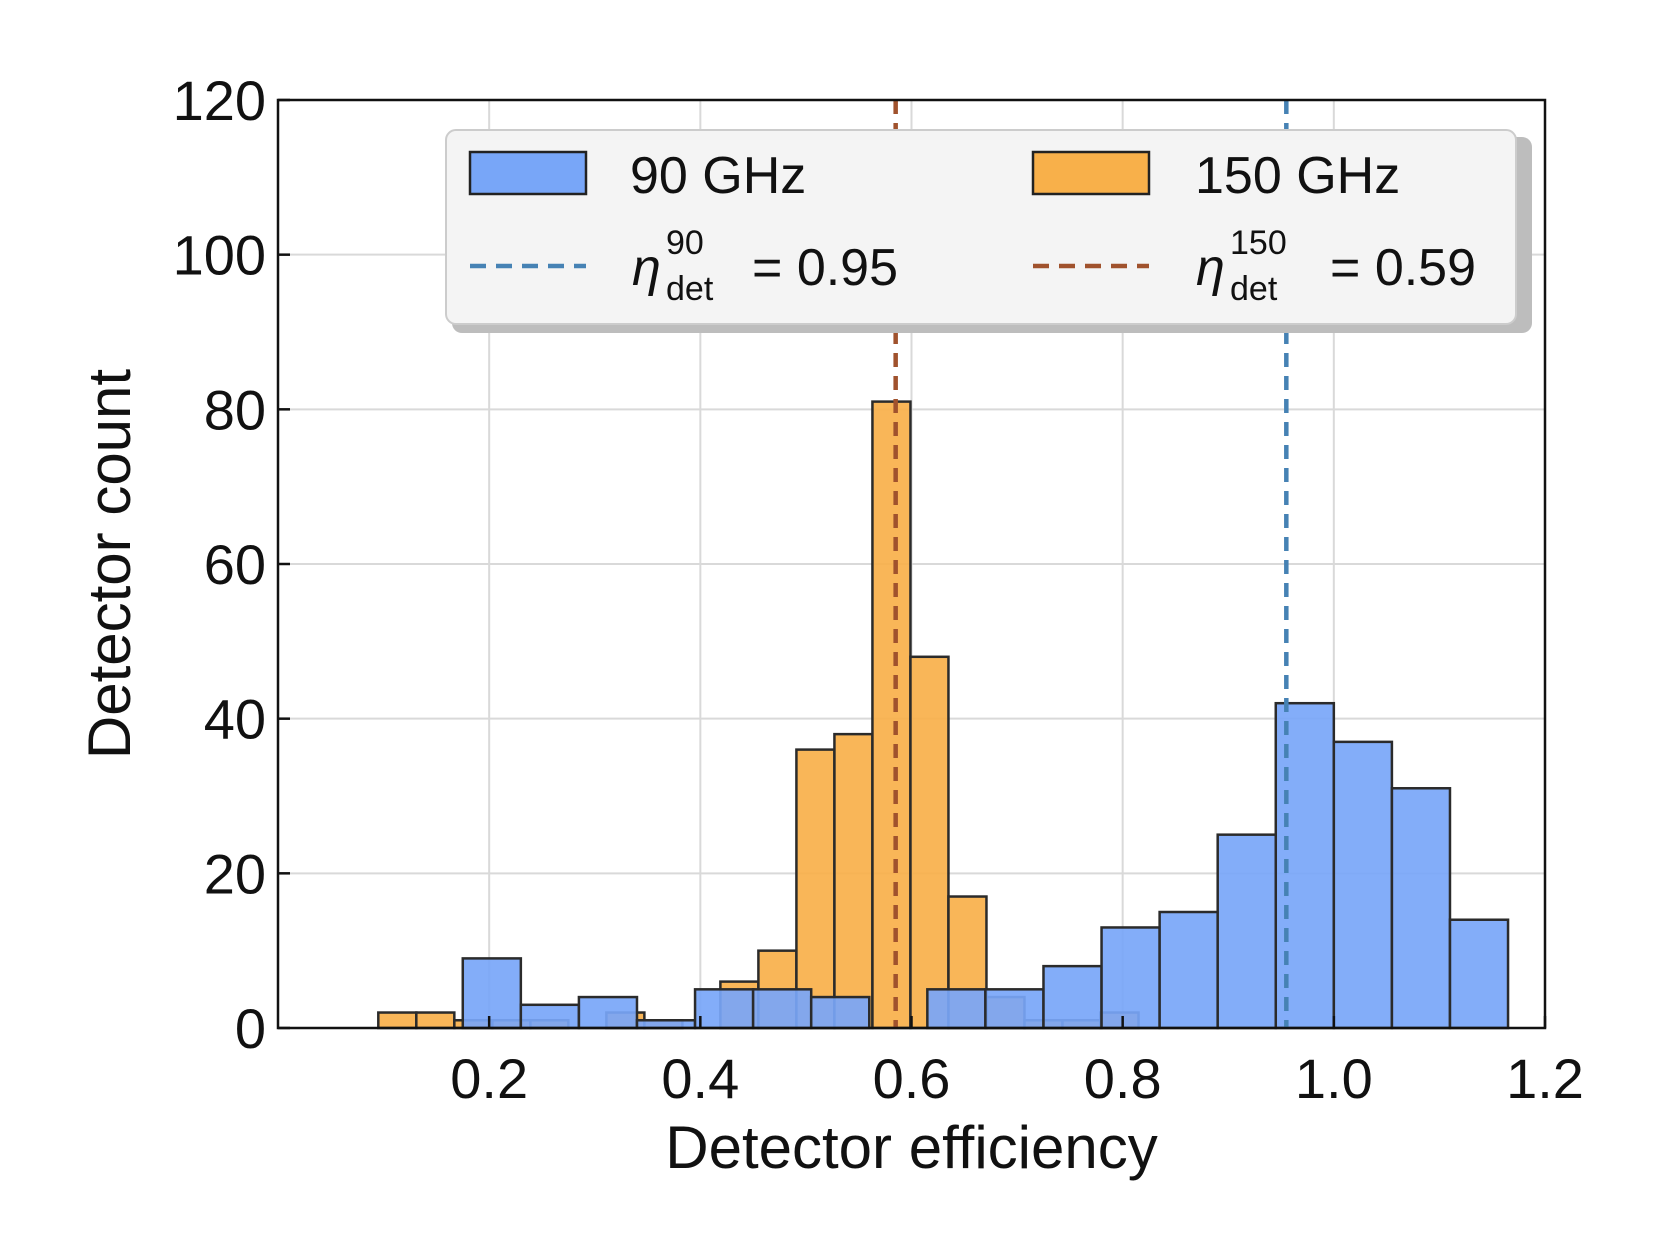 The image size is (1661, 1251). I want to click on svg-text: 150, so click(1258, 243).